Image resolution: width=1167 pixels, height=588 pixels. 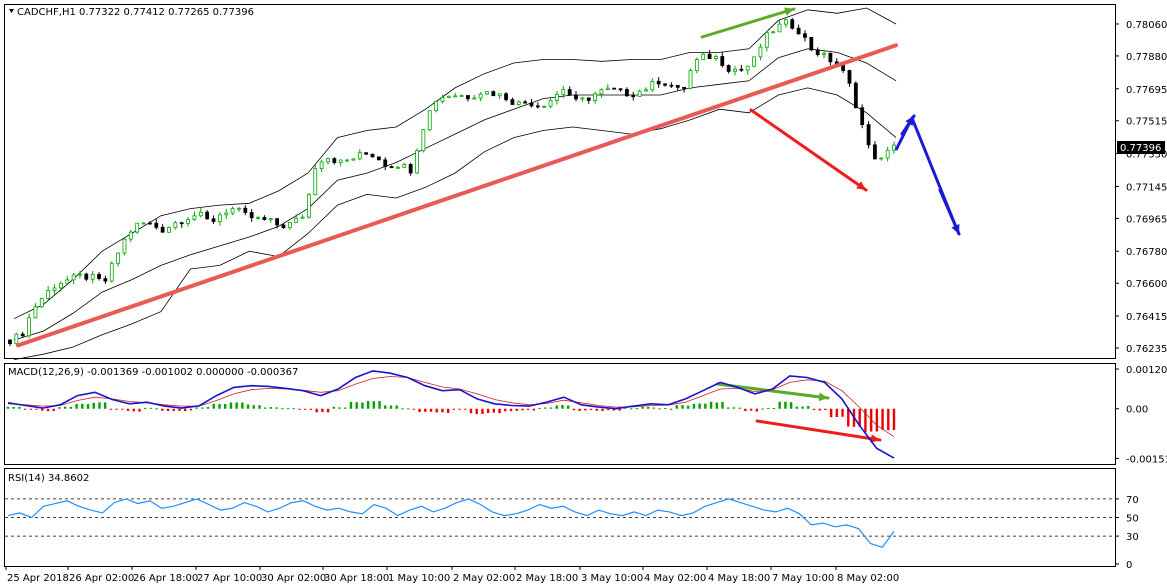 I want to click on price-tick-label: 0.76600, so click(x=1146, y=284).